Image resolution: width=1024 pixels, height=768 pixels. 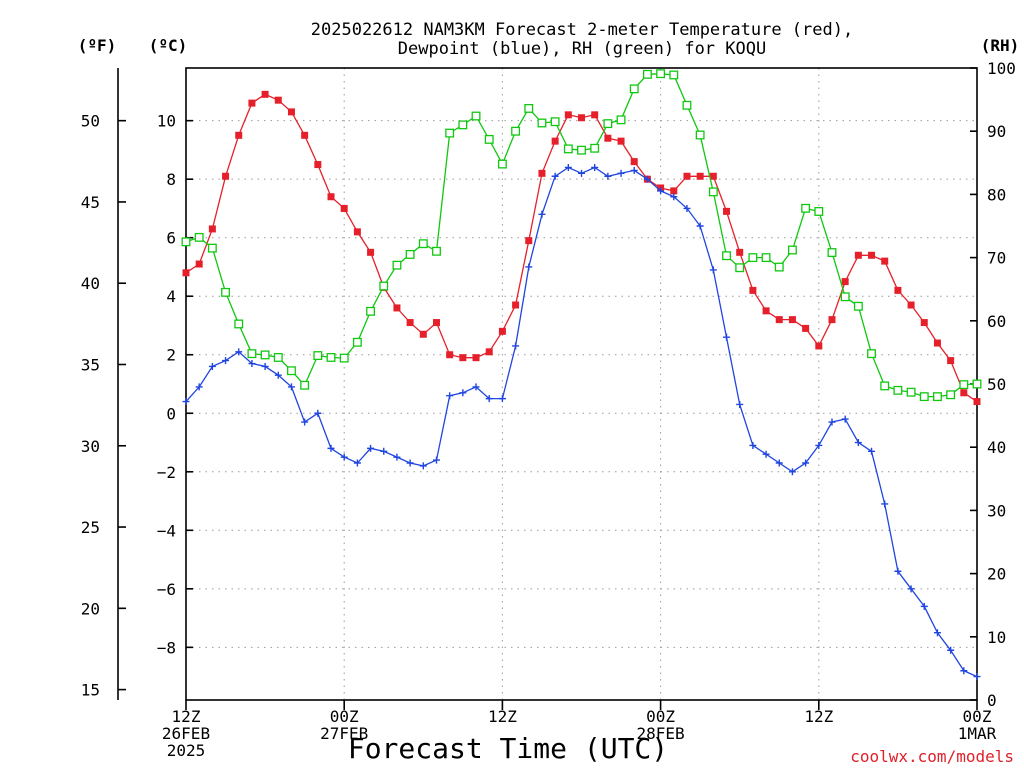 What do you see at coordinates (977, 733) in the screenshot?
I see `x-tick-label: 1MAR` at bounding box center [977, 733].